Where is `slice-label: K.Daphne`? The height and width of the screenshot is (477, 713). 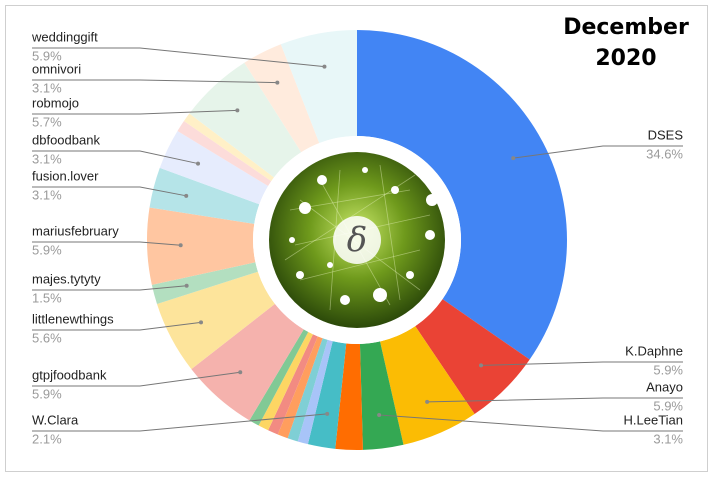
slice-label: K.Daphne is located at coordinates (654, 350).